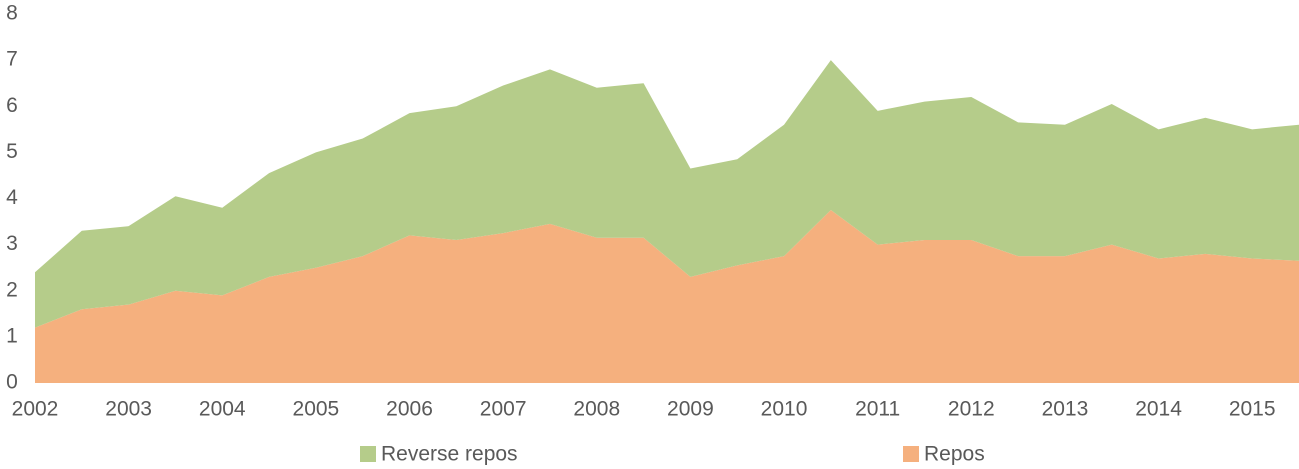 This screenshot has width=1299, height=469. I want to click on y-tick-label: 5, so click(12, 151).